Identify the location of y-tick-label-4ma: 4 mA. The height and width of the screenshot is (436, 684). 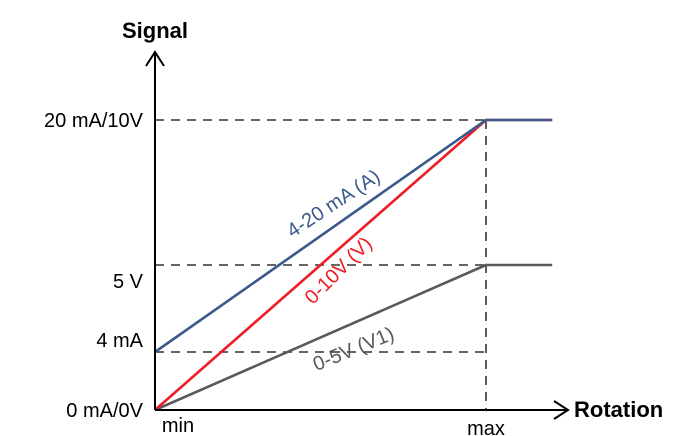
(119, 341).